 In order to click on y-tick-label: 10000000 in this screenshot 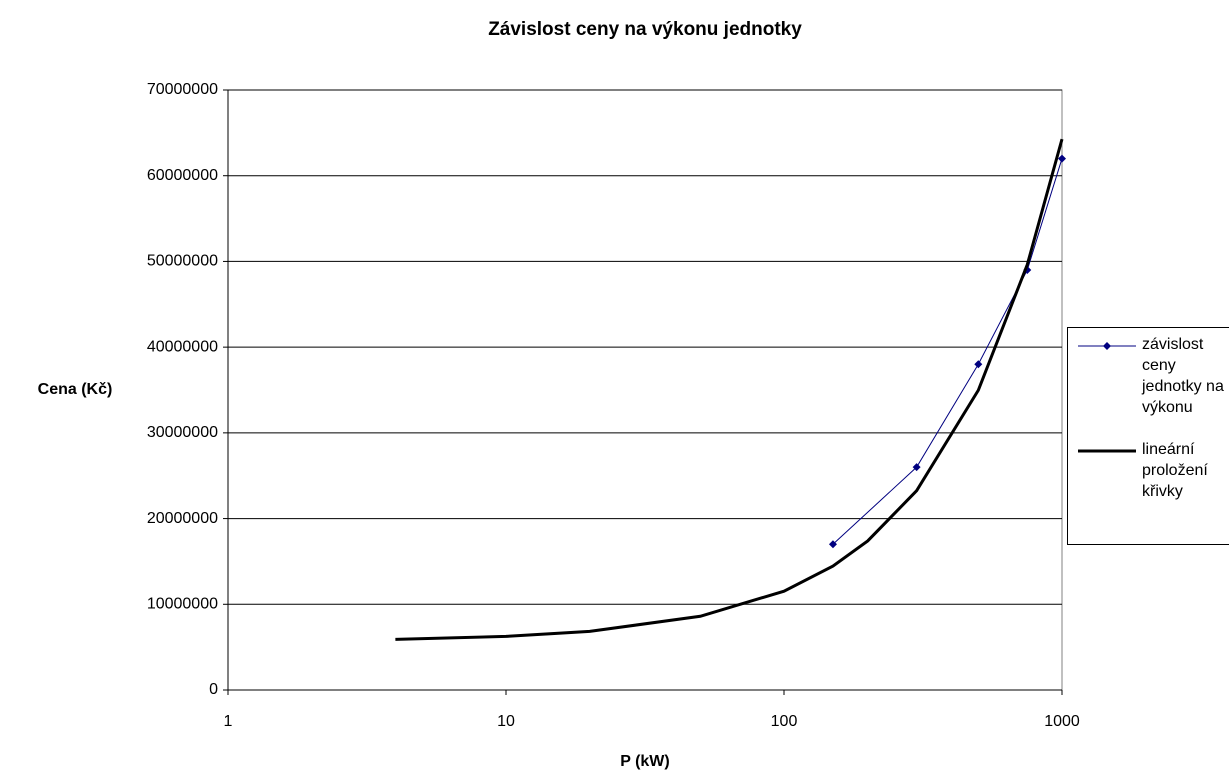, I will do `click(182, 604)`.